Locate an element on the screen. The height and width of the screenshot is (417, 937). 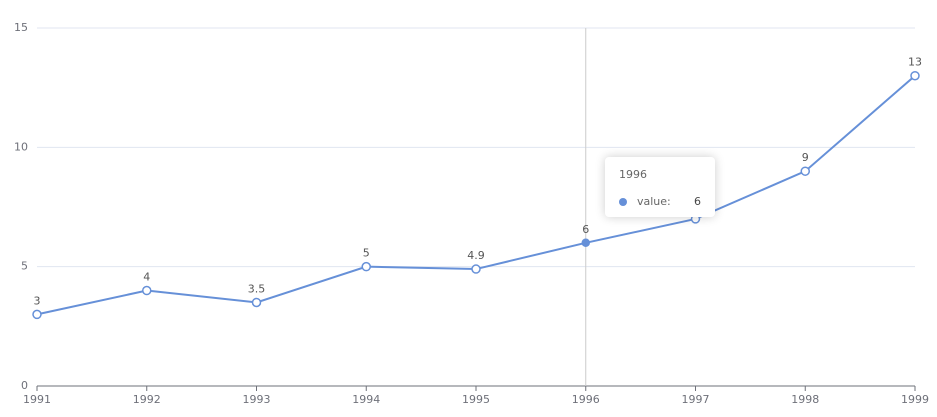
x-tick-label: 1993 is located at coordinates (257, 399).